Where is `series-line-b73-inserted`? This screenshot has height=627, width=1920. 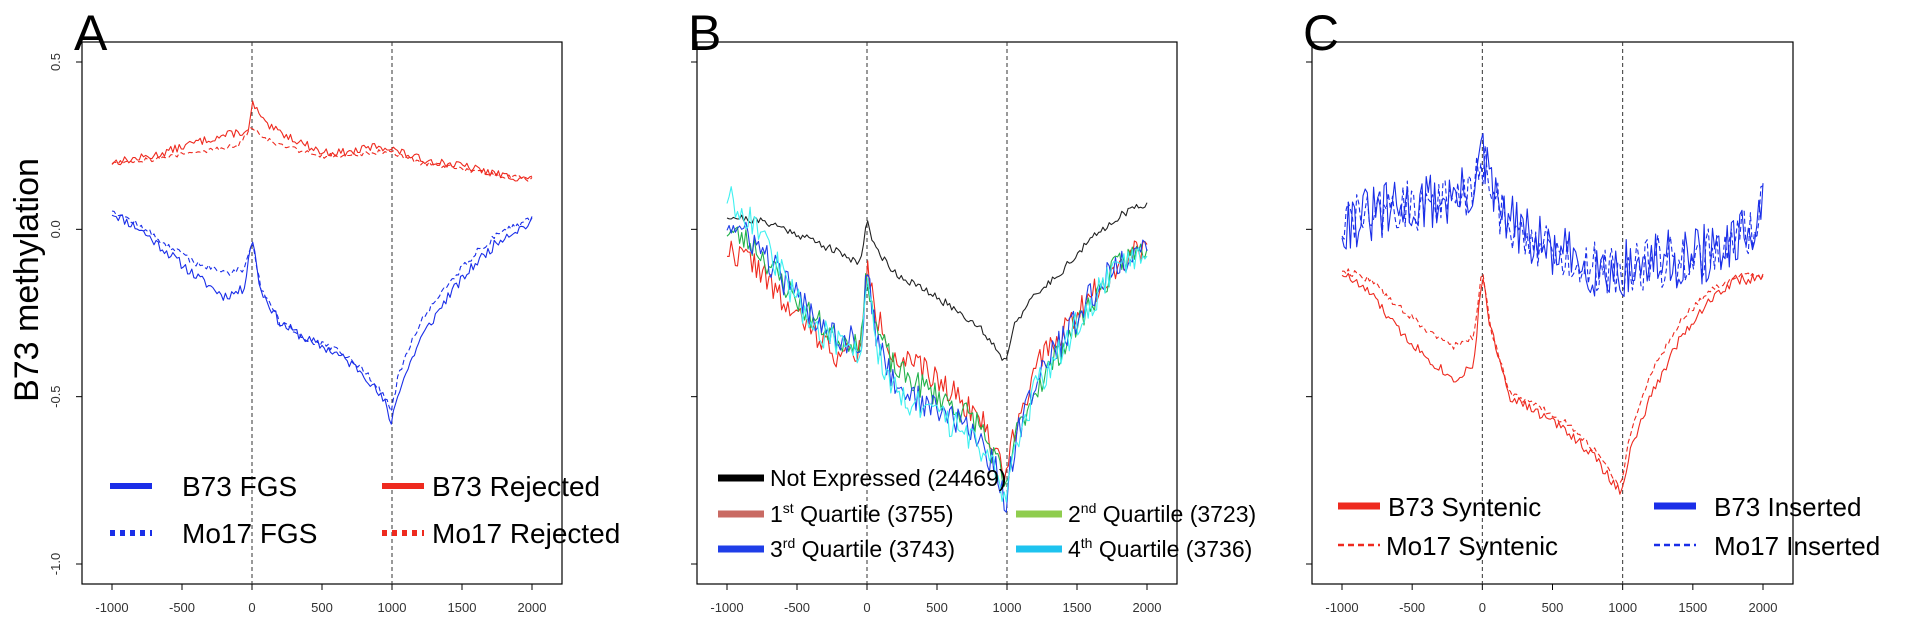
series-line-b73-inserted is located at coordinates (1552, 214).